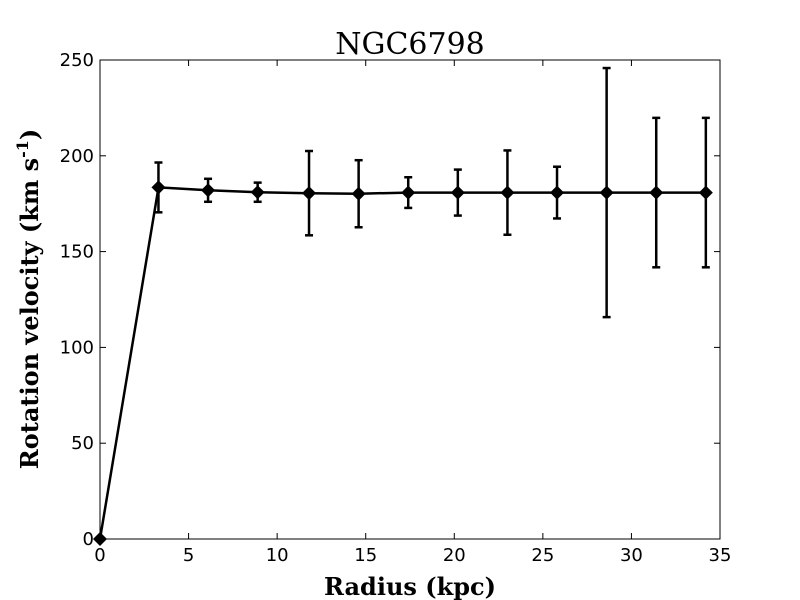 The image size is (800, 600). What do you see at coordinates (29, 134) in the screenshot?
I see `y-axis-title-tail: )` at bounding box center [29, 134].